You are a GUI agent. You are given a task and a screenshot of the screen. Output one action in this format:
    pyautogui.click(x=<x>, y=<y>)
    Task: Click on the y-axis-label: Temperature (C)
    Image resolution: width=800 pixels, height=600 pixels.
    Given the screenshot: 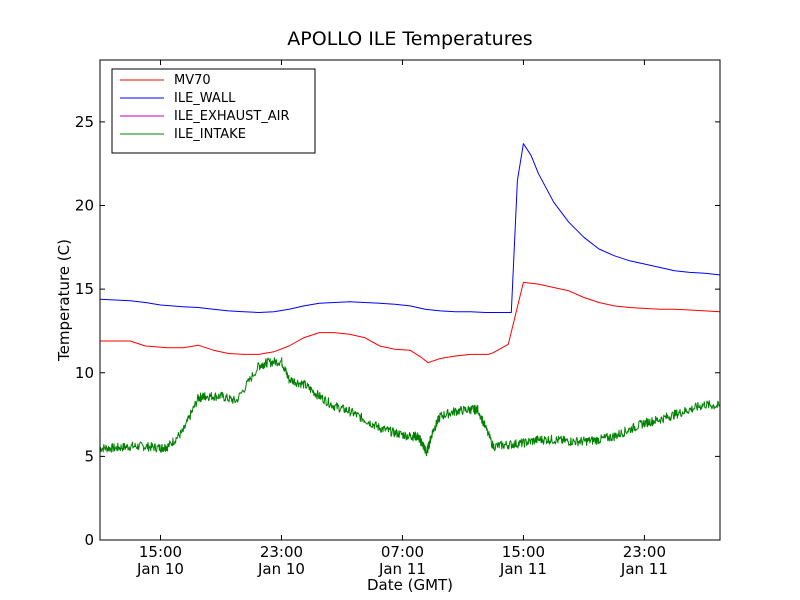 What is the action you would take?
    pyautogui.click(x=64, y=300)
    